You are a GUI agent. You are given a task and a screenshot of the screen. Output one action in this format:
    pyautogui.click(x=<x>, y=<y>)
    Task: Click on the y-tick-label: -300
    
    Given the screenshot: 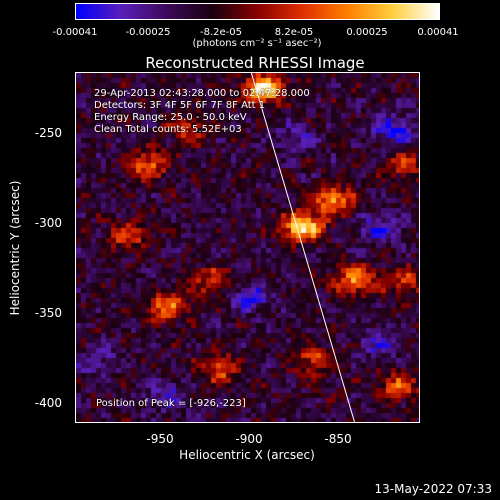 What is the action you would take?
    pyautogui.click(x=48, y=223)
    